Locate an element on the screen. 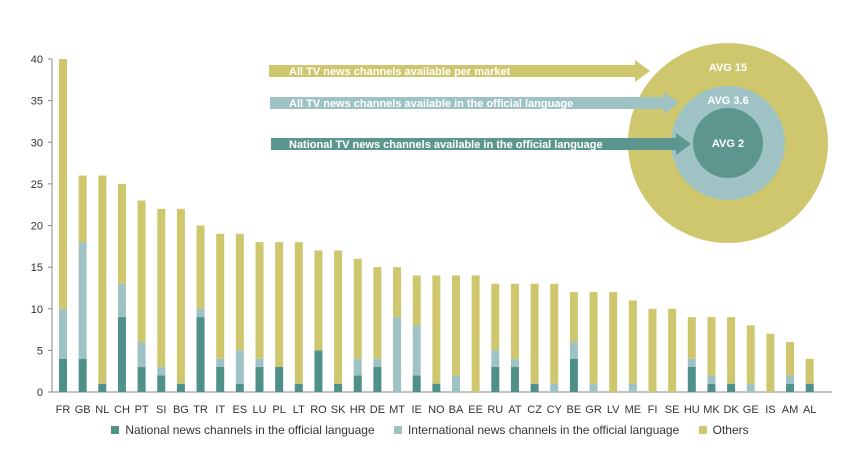 The width and height of the screenshot is (860, 469). x-tick-label: BE is located at coordinates (574, 410).